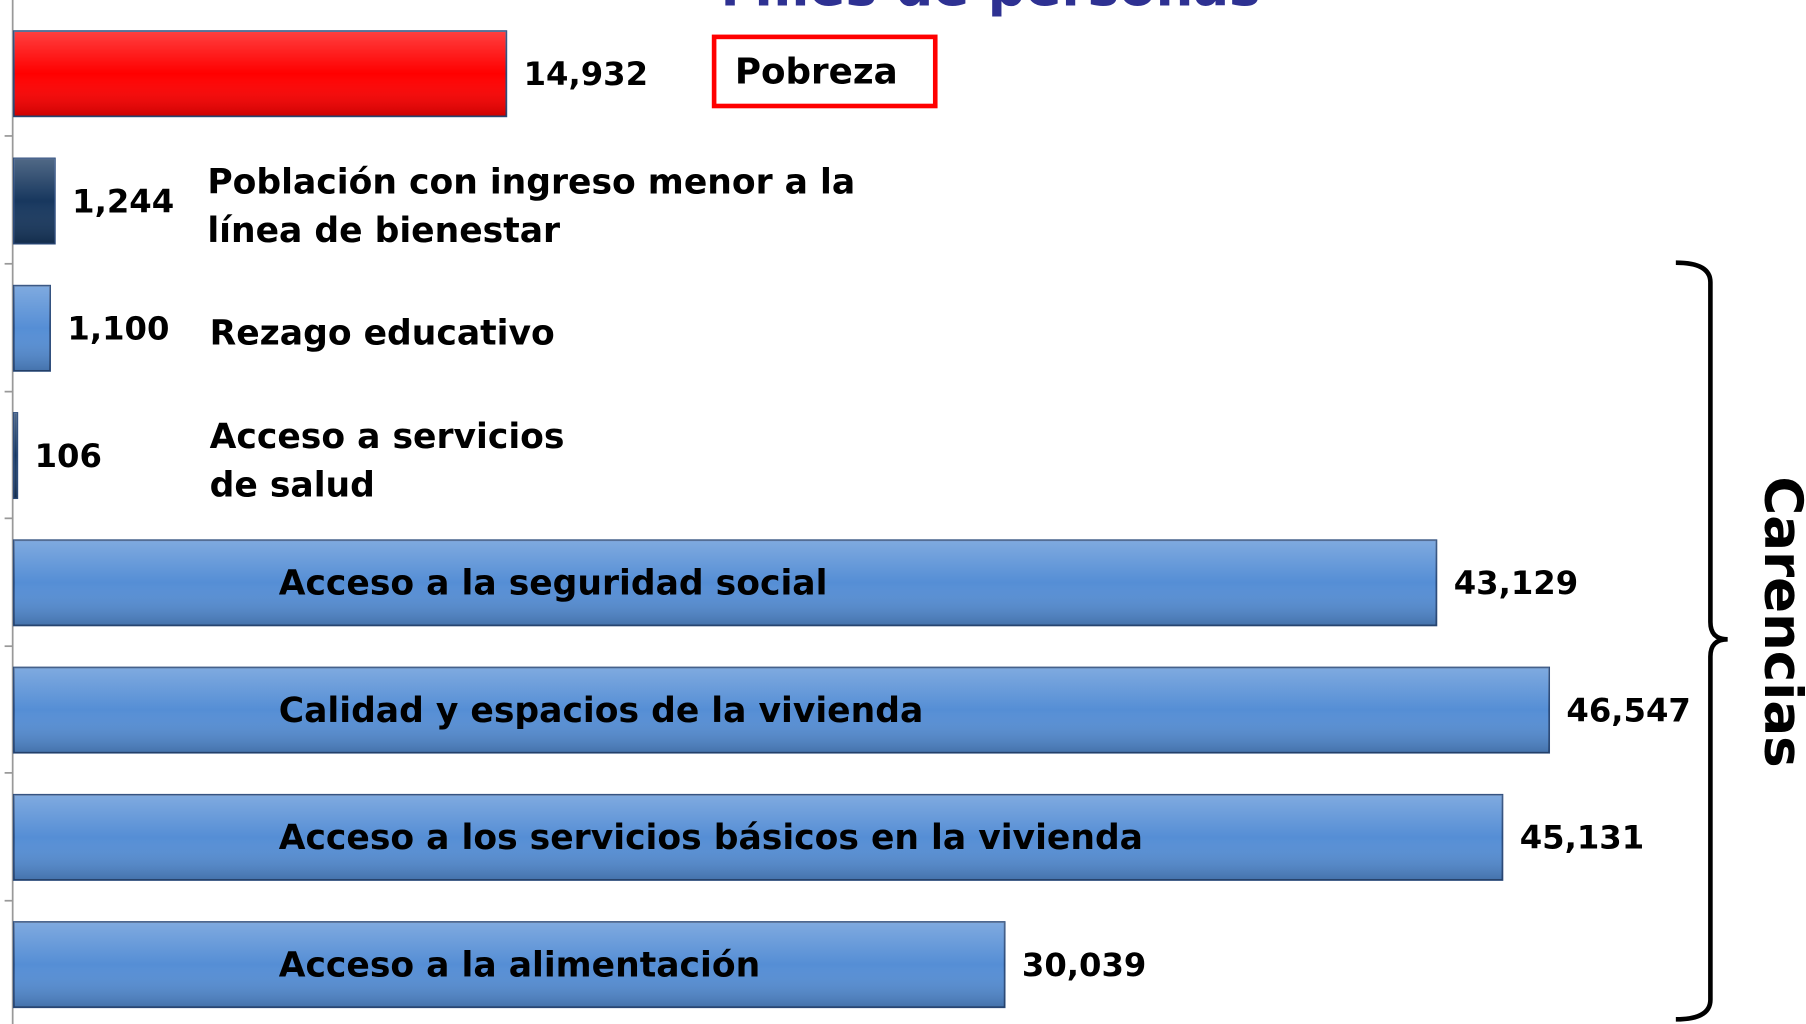 The width and height of the screenshot is (1806, 1024). Describe the element at coordinates (1701, 641) in the screenshot. I see `brace` at that location.